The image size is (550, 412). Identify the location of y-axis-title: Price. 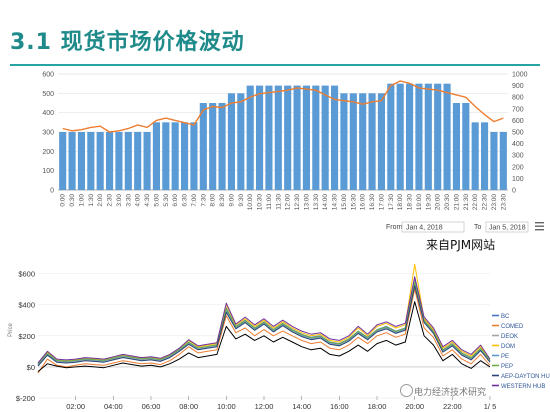
(11, 330).